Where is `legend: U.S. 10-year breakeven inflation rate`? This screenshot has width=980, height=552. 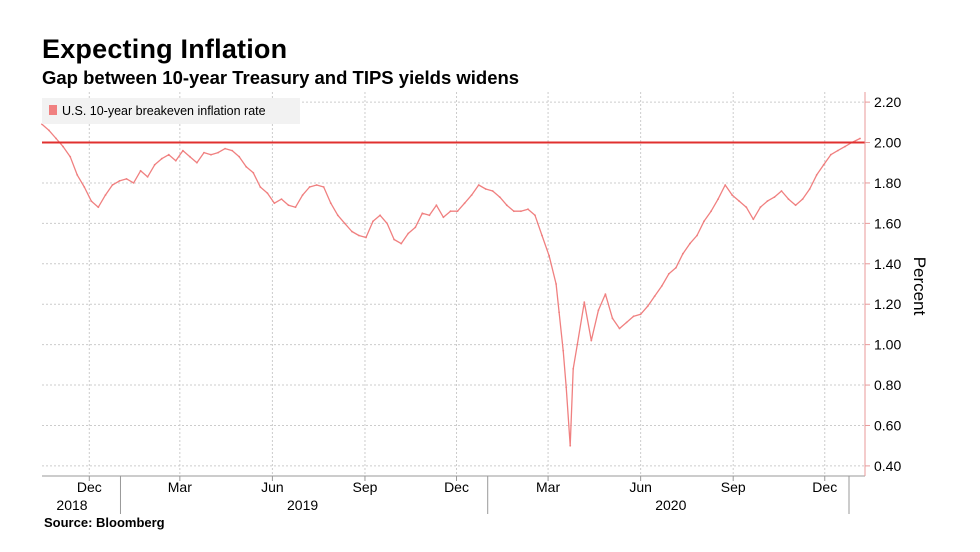
legend: U.S. 10-year breakeven inflation rate is located at coordinates (171, 111).